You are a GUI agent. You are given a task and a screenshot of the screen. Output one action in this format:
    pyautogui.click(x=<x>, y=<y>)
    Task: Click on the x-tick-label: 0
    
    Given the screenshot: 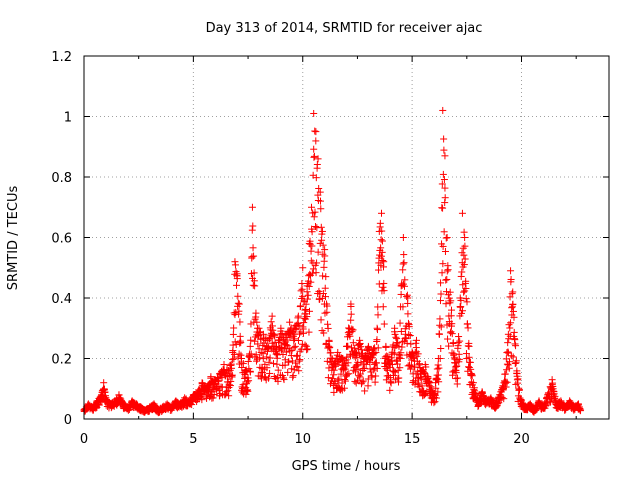 What is the action you would take?
    pyautogui.click(x=84, y=439)
    